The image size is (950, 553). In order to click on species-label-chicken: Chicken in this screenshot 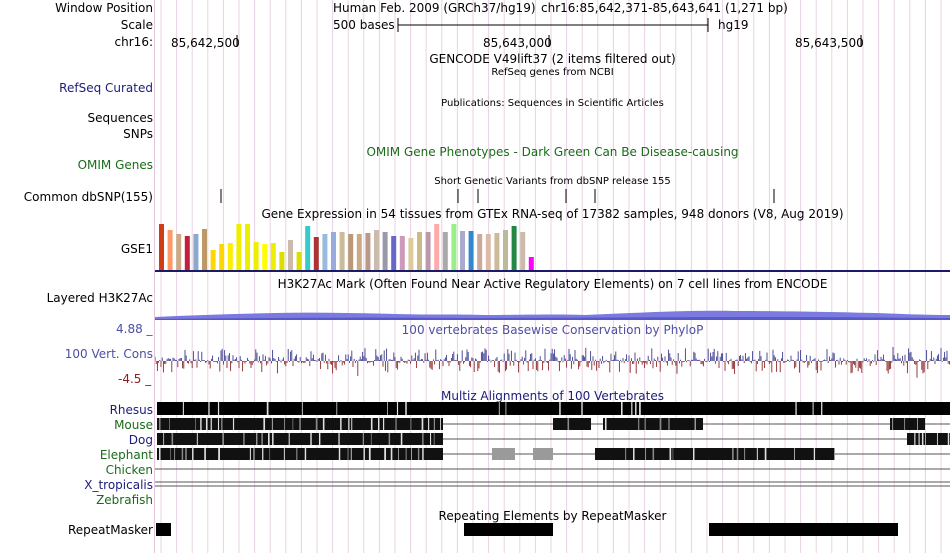, I will do `click(129, 470)`.